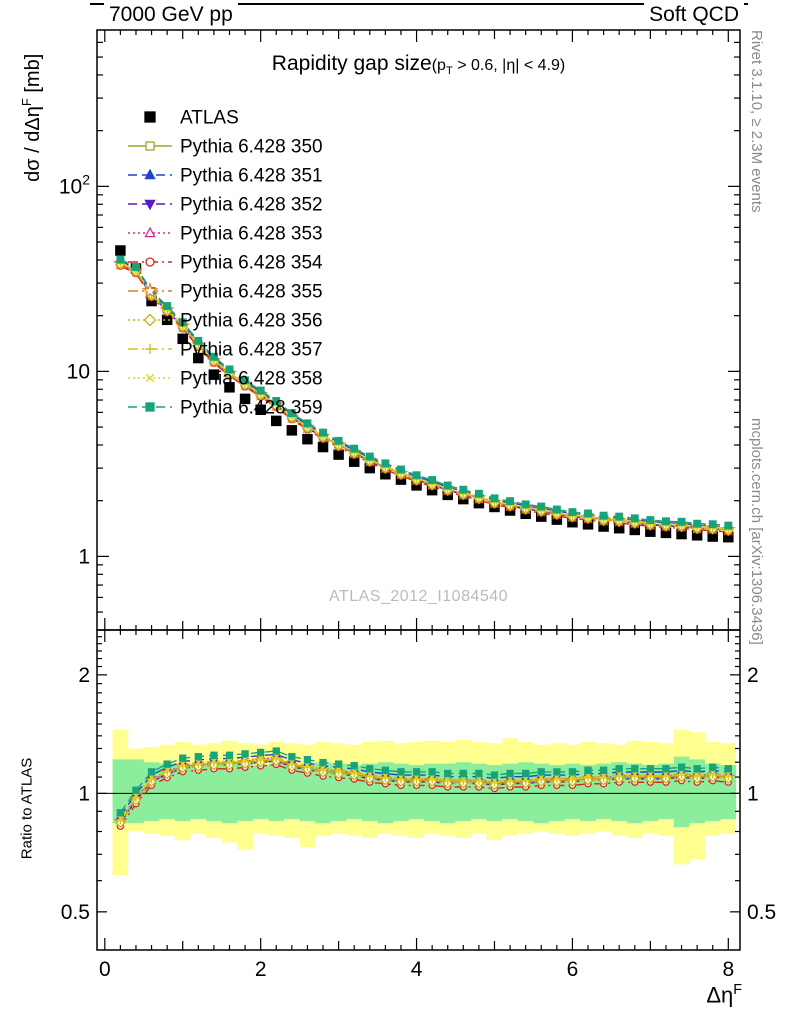 Image resolution: width=786 pixels, height=1024 pixels. Describe the element at coordinates (694, 15) in the screenshot. I see `process-group-label: Soft QCD` at that location.